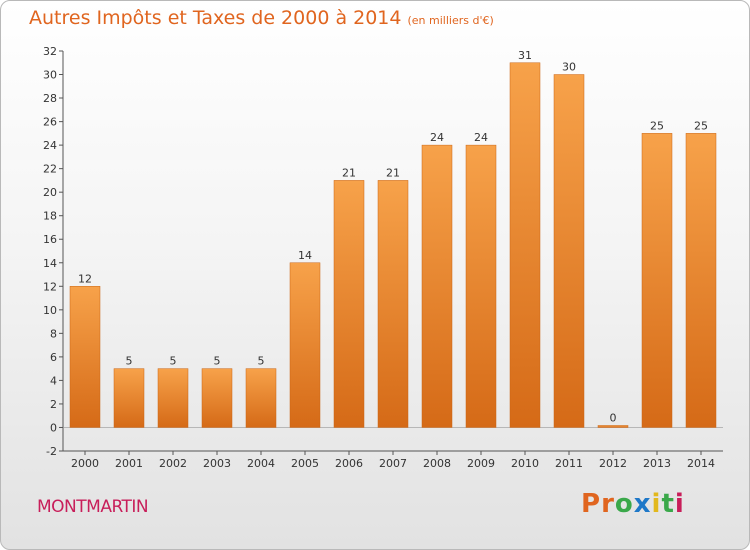 The height and width of the screenshot is (550, 750). Describe the element at coordinates (525, 463) in the screenshot. I see `x-tick-label: 2010` at that location.